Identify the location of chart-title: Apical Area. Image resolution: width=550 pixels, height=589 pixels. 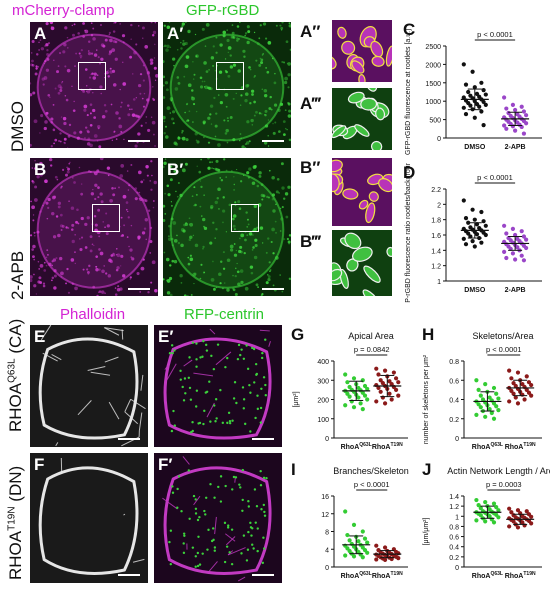
(371, 336).